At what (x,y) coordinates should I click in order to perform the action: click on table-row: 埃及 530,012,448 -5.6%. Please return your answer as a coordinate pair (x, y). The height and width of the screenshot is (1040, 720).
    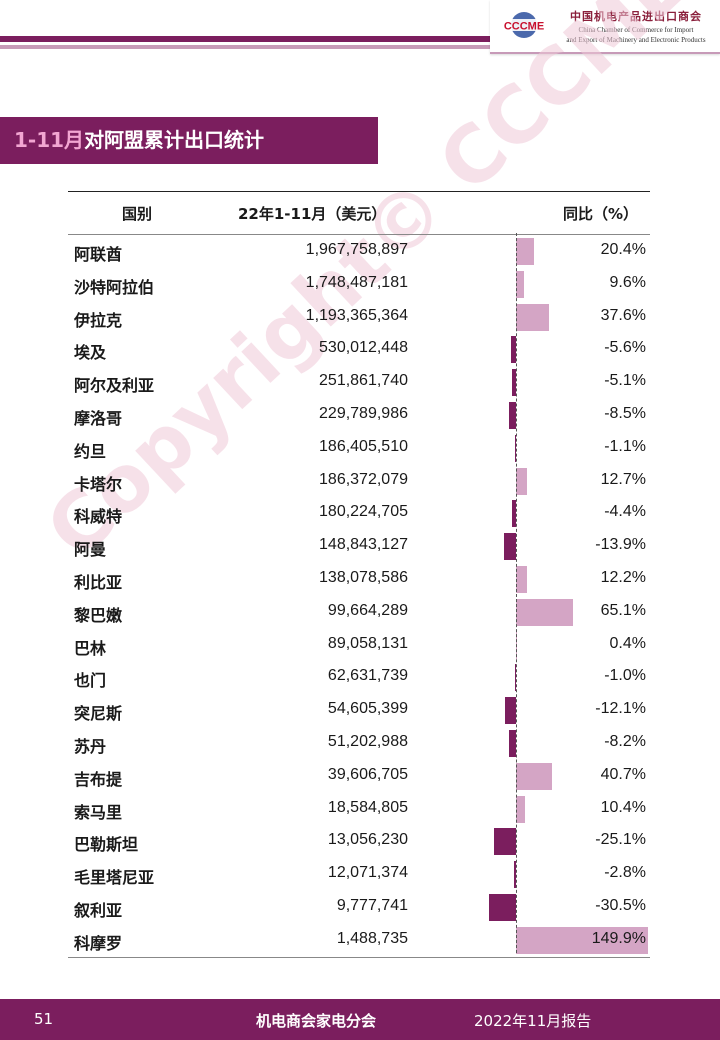
    Looking at the image, I should click on (359, 349).